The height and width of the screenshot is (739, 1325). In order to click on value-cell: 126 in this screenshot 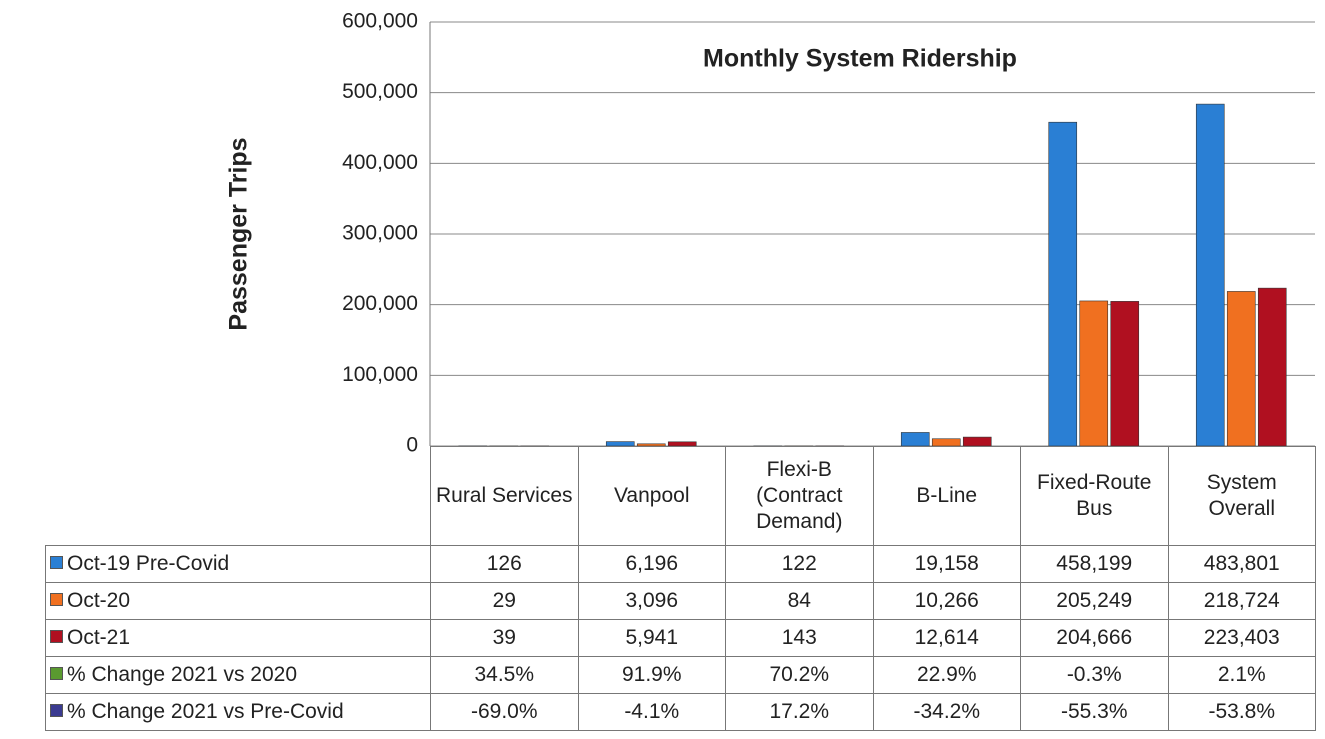, I will do `click(504, 564)`.